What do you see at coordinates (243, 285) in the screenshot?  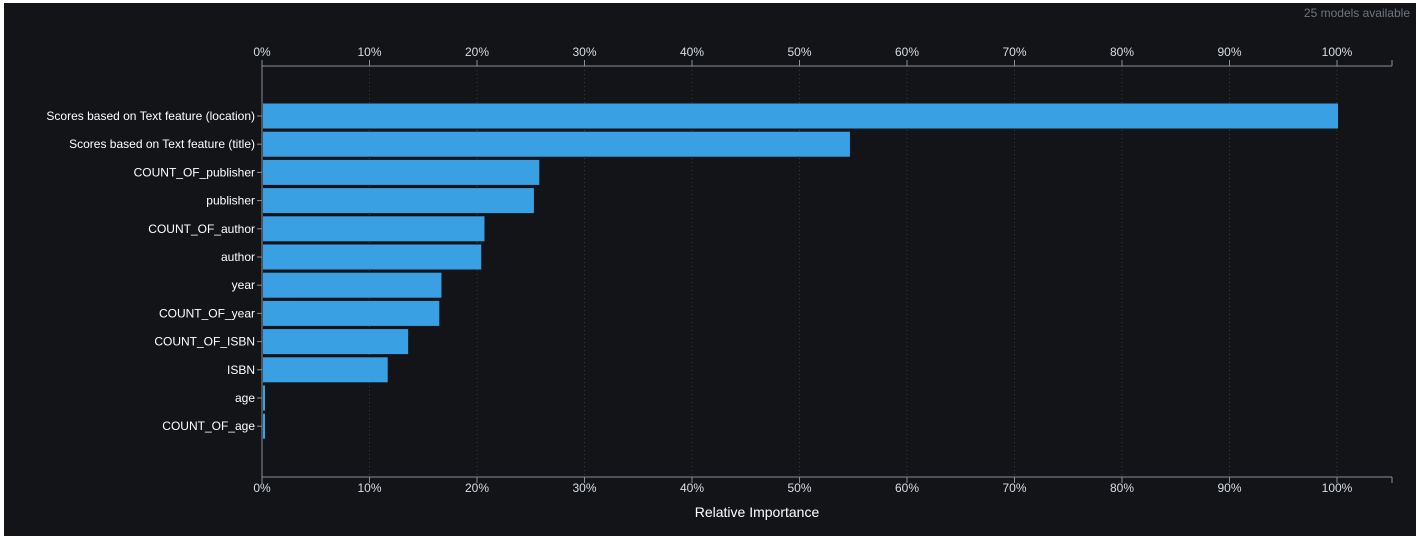 I see `category-label: year` at bounding box center [243, 285].